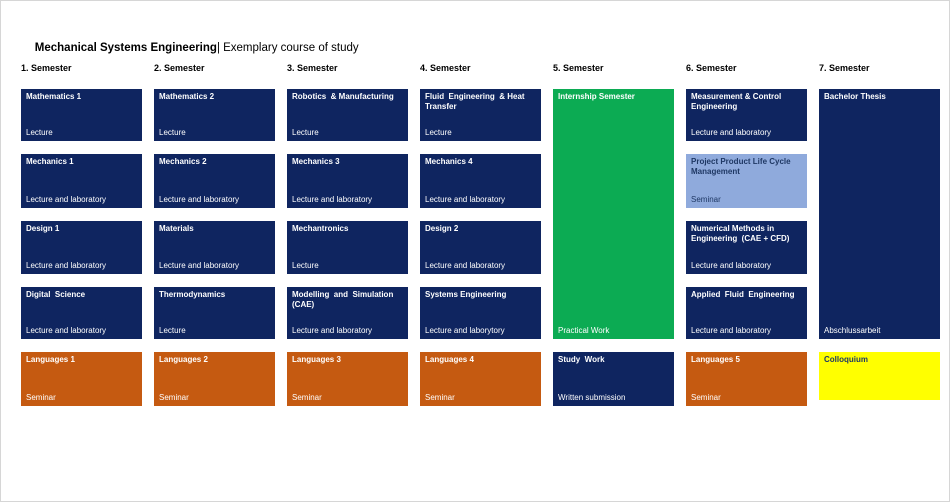 The width and height of the screenshot is (950, 502). I want to click on course-title: Systems Engineering, so click(466, 294).